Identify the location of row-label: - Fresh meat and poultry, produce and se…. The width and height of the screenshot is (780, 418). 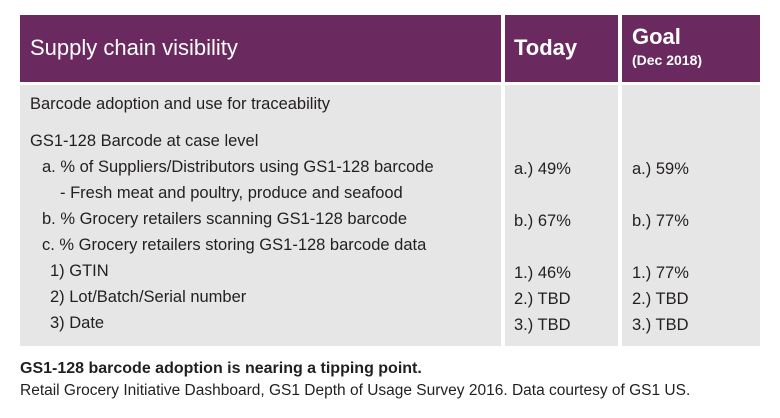
(231, 193).